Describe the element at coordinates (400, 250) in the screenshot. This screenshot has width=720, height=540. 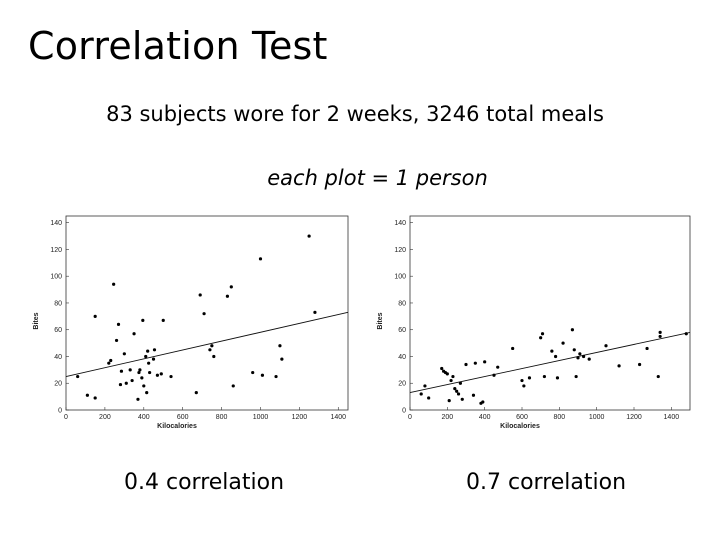
I see `y-tick-label: 120` at that location.